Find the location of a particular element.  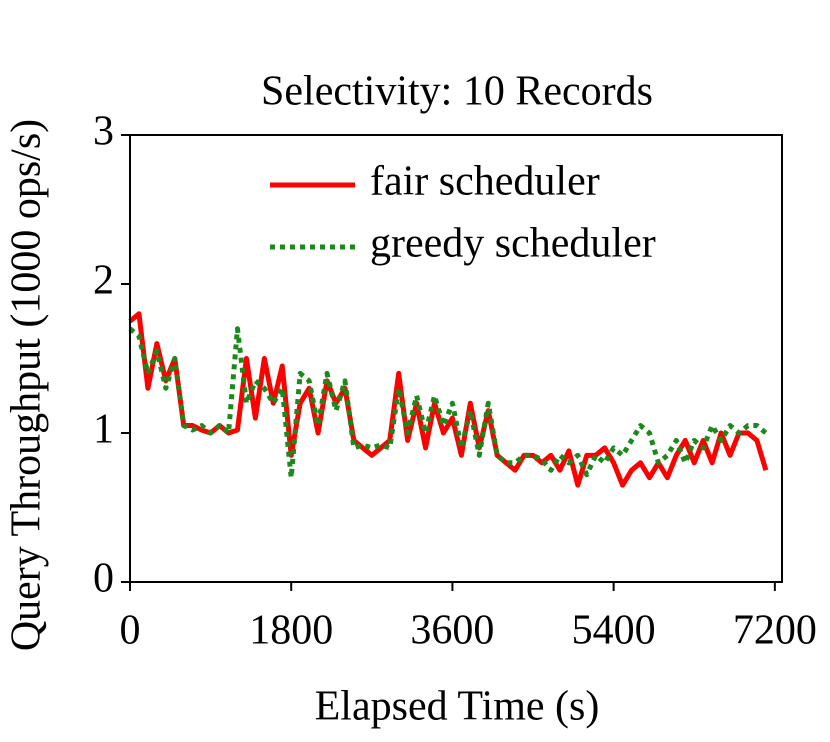

legend-label: fair scheduler is located at coordinates (485, 182).